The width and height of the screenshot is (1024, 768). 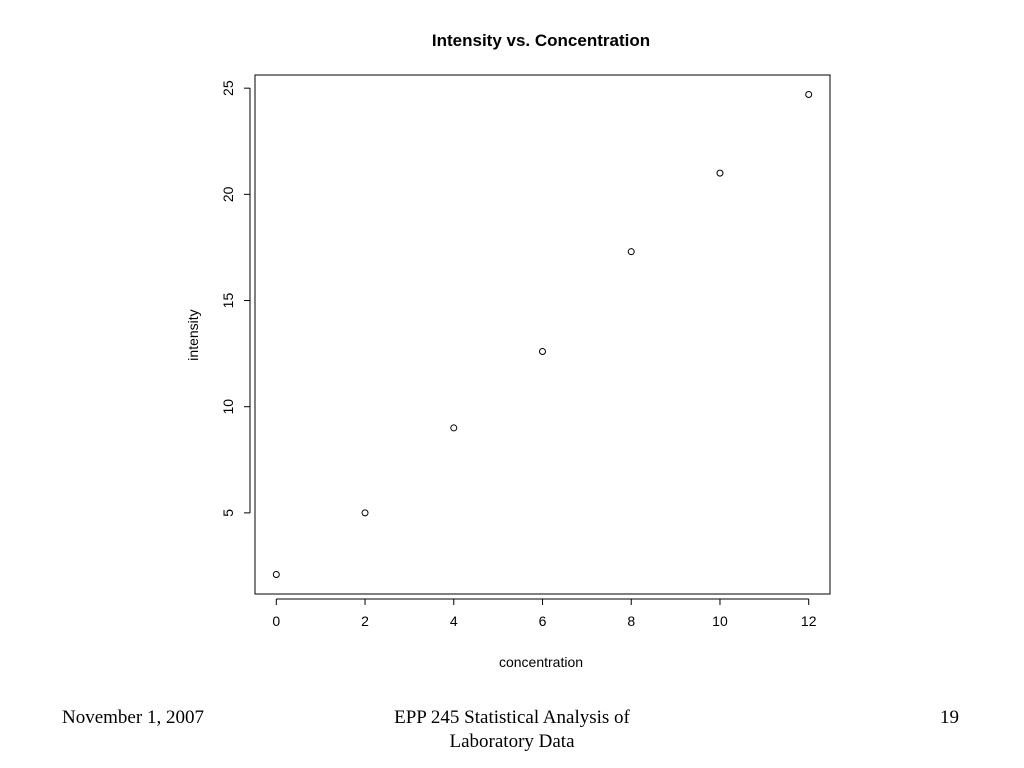 I want to click on chart-title: Intensity vs. Concentration, so click(x=541, y=40).